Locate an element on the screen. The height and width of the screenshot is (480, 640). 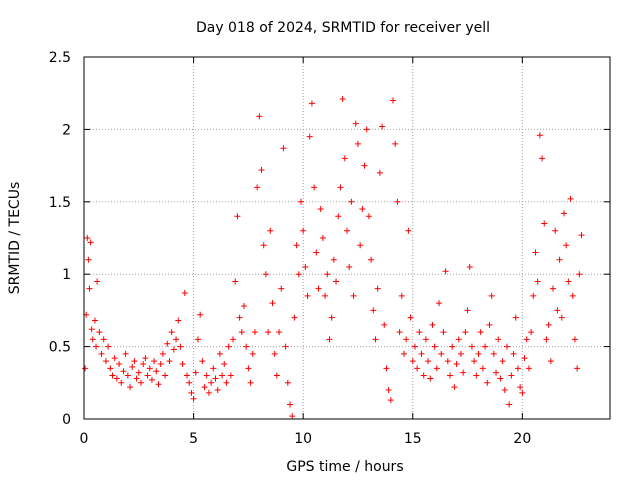
y-tick-label: 1.5 is located at coordinates (60, 203).